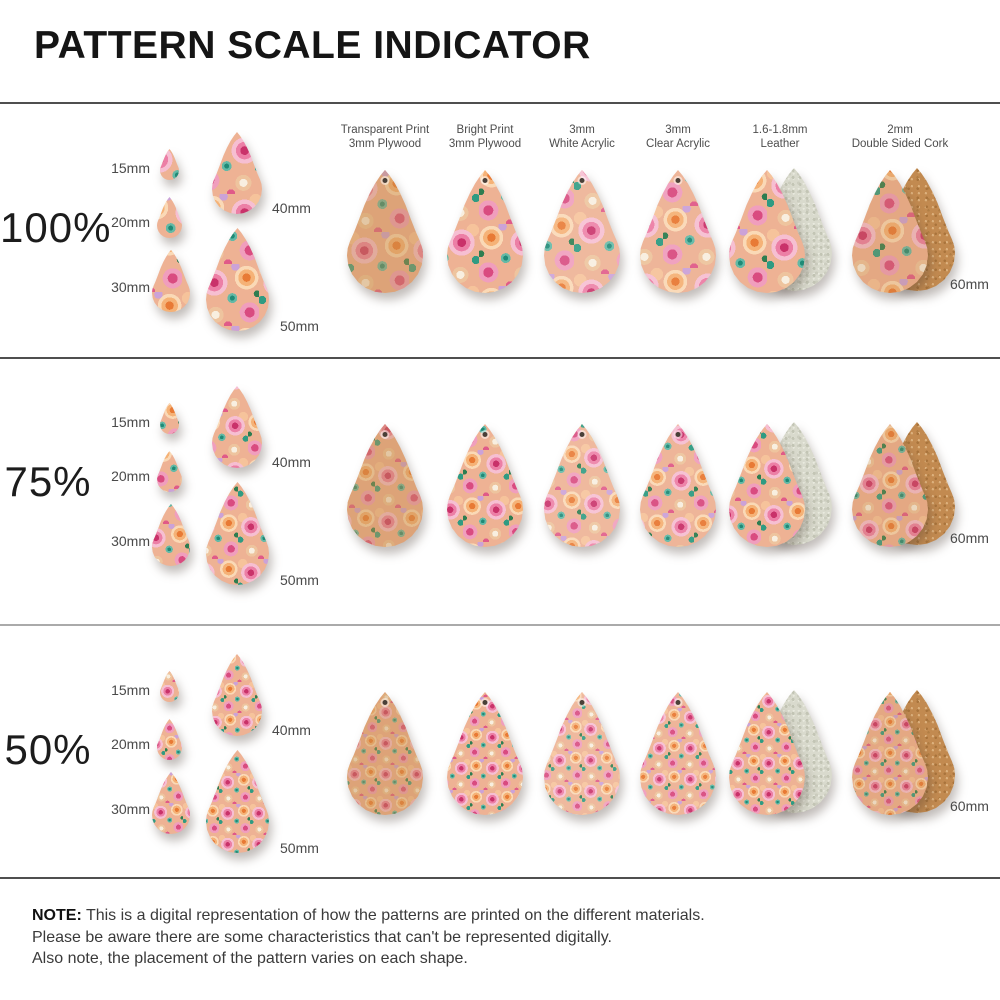  What do you see at coordinates (582, 144) in the screenshot?
I see `material-line2: White Acrylic` at bounding box center [582, 144].